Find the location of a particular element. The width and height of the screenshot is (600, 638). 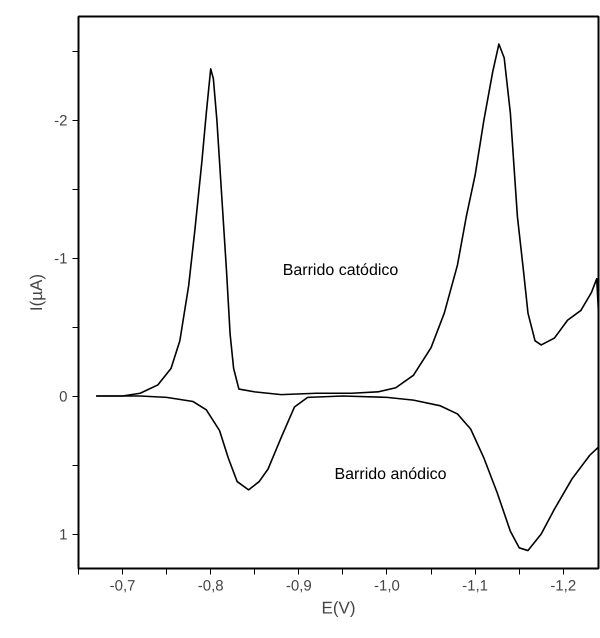

x-tick-label: -0,8 is located at coordinates (211, 586).